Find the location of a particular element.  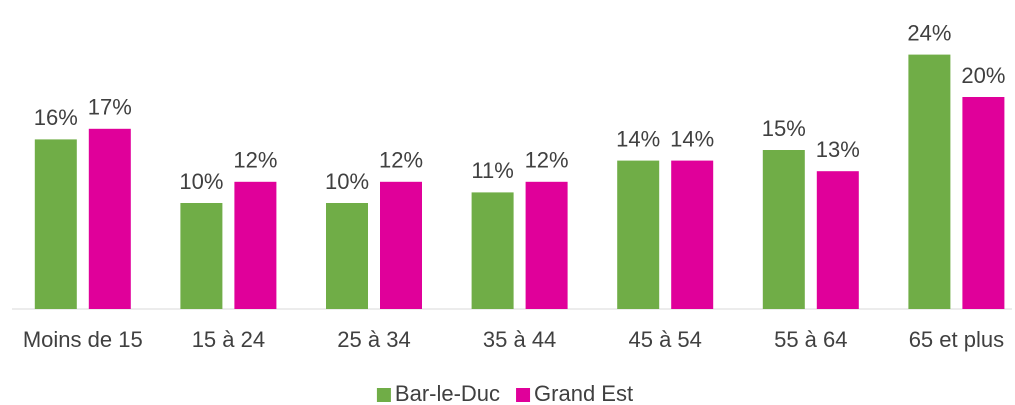

data-label: 17% is located at coordinates (110, 107).